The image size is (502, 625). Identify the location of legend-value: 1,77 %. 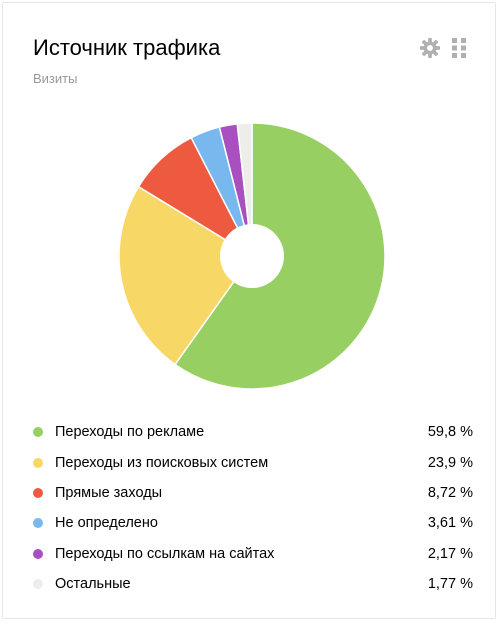
(450, 584).